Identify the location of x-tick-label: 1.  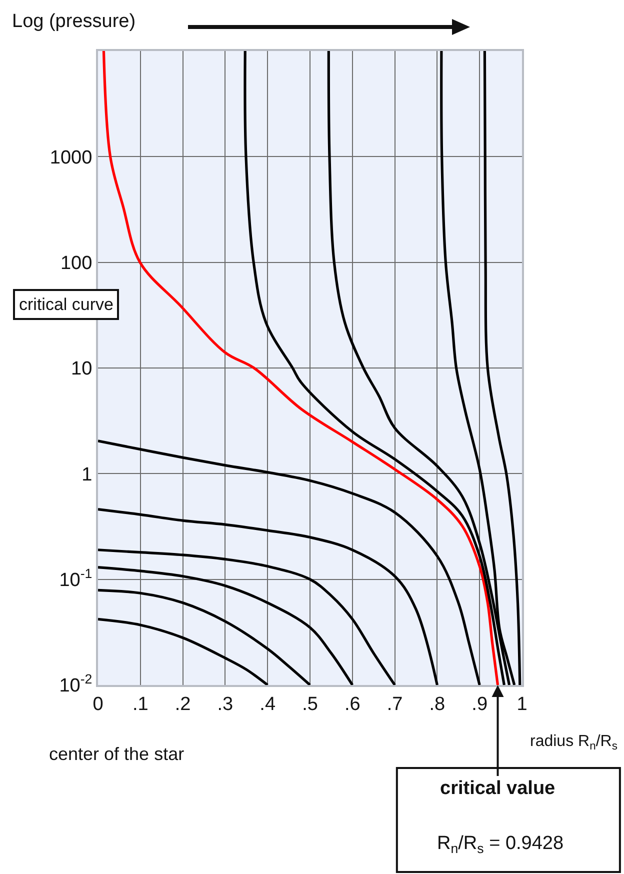
(522, 704).